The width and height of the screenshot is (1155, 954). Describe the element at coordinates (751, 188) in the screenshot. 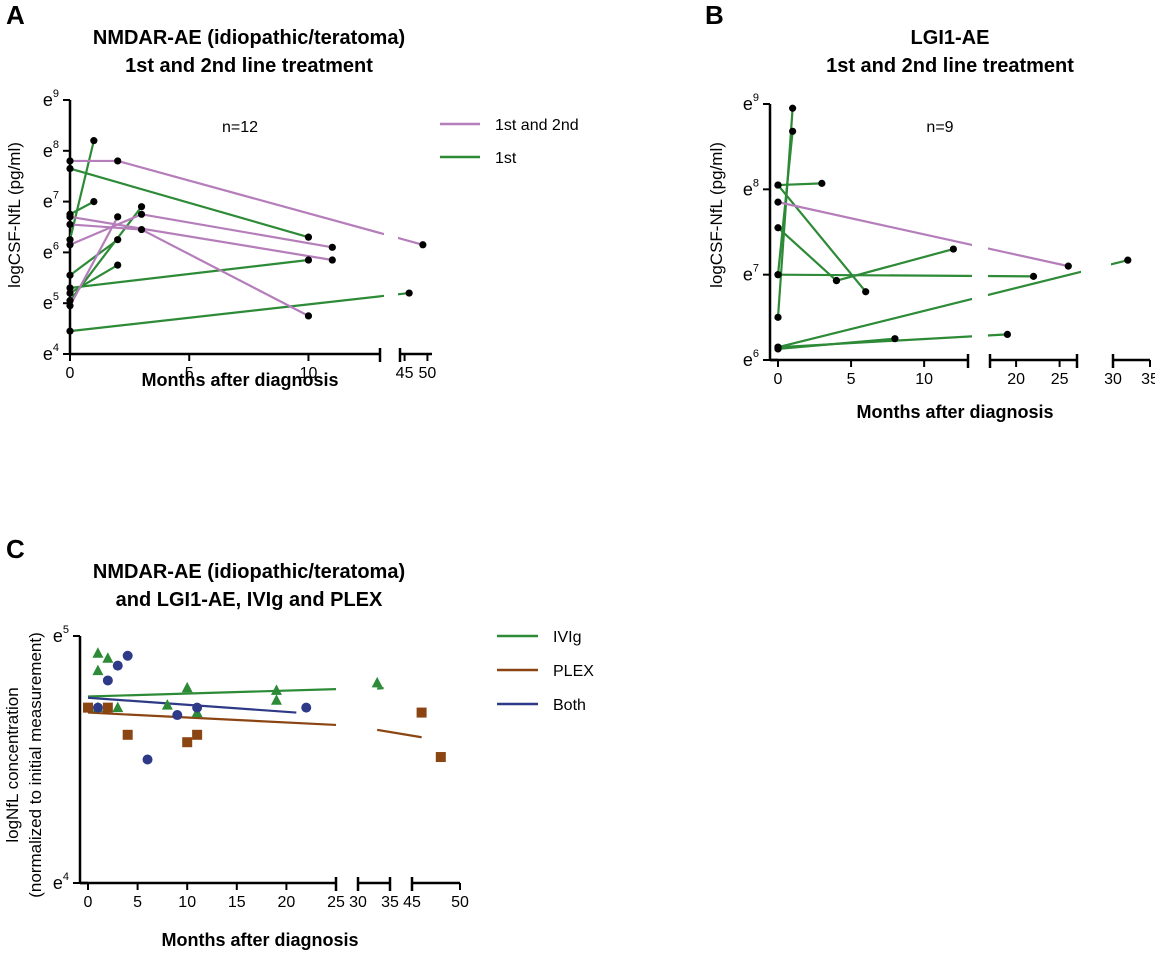

I see `panel-b-y-tick-label: e8` at that location.